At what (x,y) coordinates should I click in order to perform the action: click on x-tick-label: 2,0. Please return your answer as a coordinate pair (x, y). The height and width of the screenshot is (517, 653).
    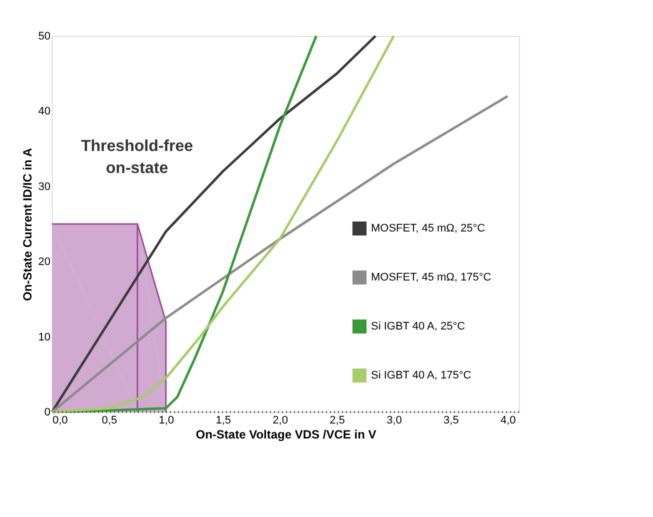
    Looking at the image, I should click on (280, 420).